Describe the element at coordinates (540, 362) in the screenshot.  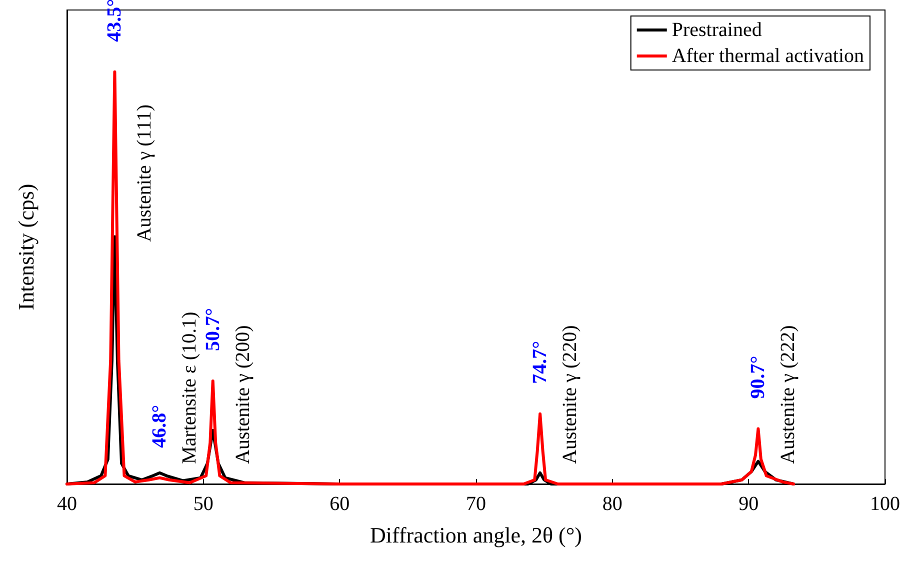
I see `annotation: 74.7°` at that location.